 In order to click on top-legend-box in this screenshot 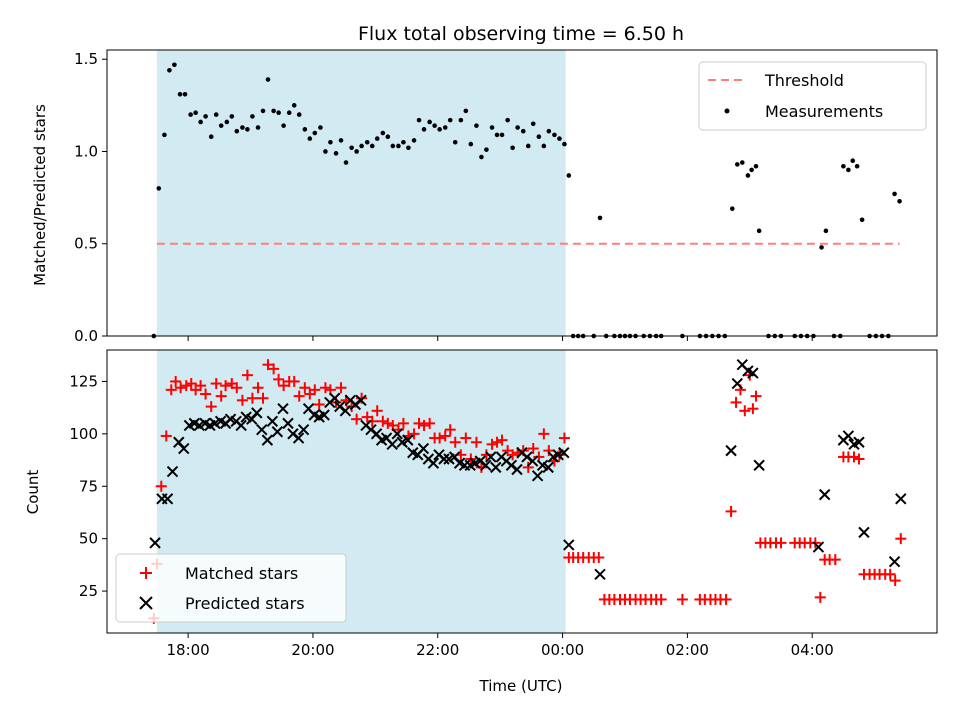, I will do `click(812, 96)`.